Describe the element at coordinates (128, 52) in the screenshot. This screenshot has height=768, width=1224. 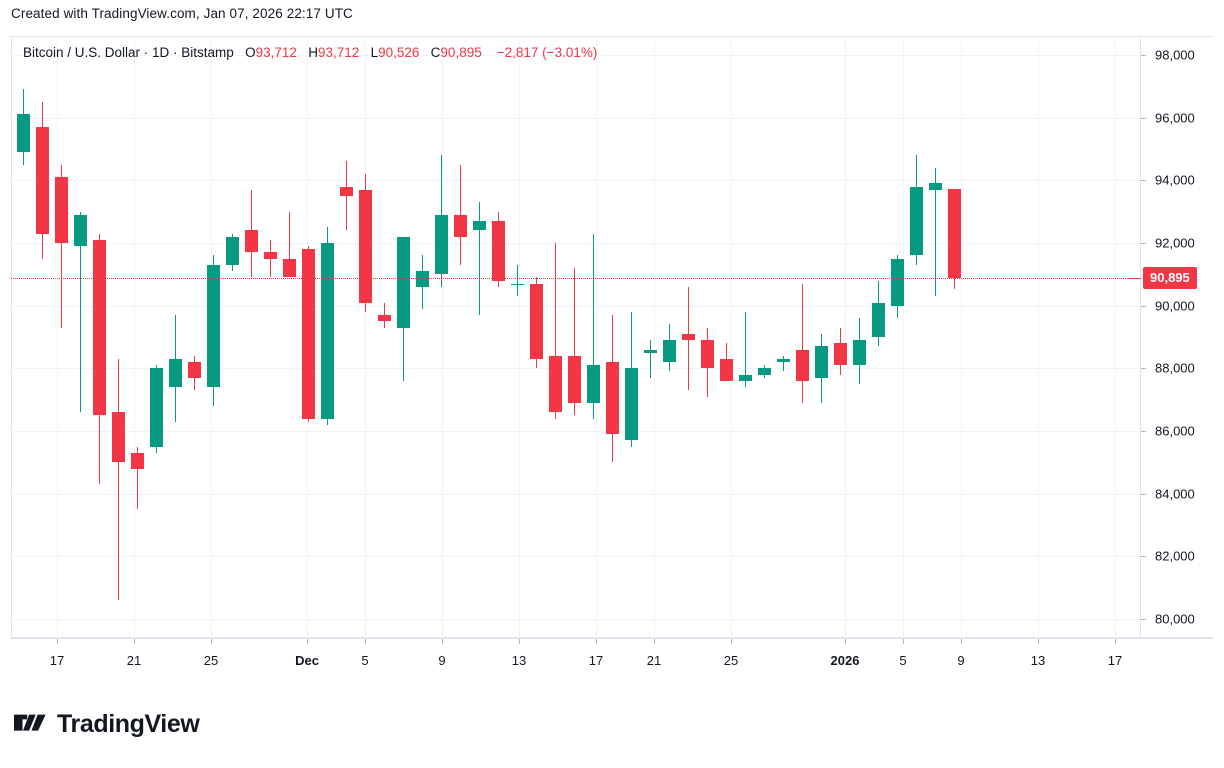
I see `legend-symbol: Bitcoin / U.S. Dollar · 1D · Bitstamp` at that location.